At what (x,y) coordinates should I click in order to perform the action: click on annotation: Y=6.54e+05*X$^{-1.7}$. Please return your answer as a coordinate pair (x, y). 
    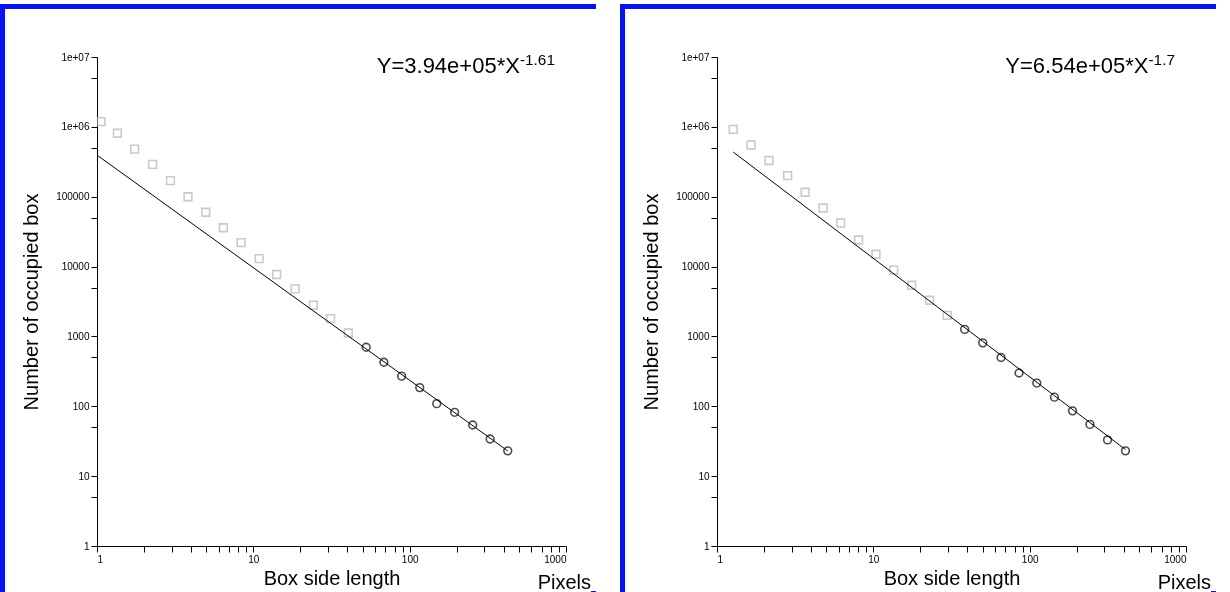
    Looking at the image, I should click on (1090, 65).